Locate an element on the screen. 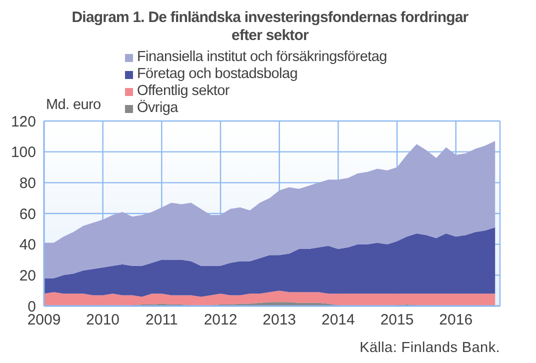 This screenshot has height=363, width=536. legend-label: Finansiella institut och försäkringsföretag is located at coordinates (262, 57).